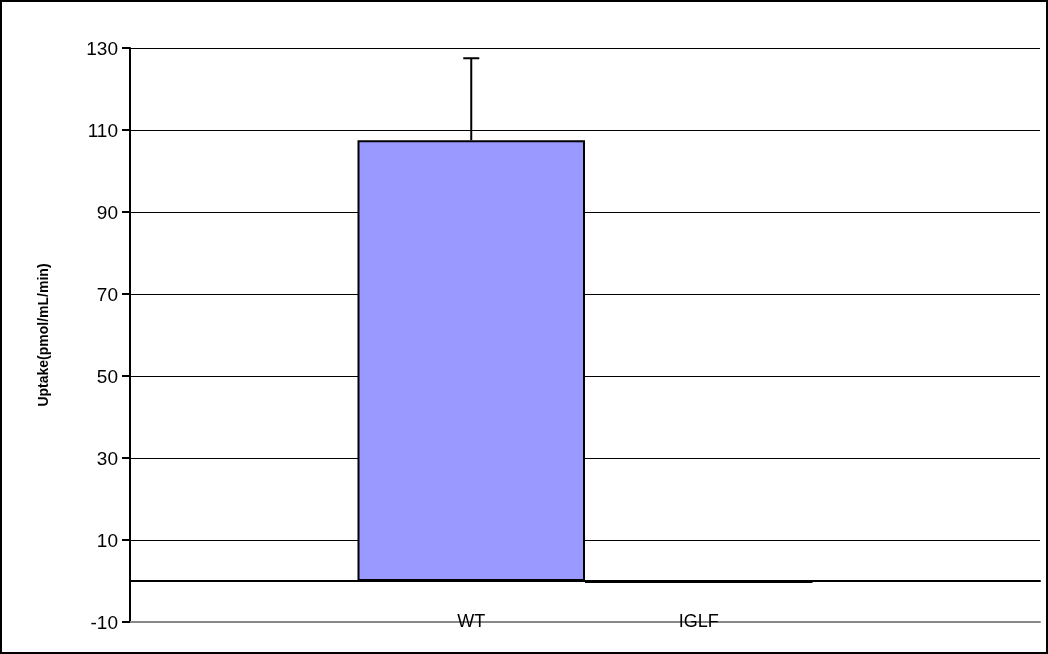  Describe the element at coordinates (698, 621) in the screenshot. I see `x-tick-label: IGLF` at that location.